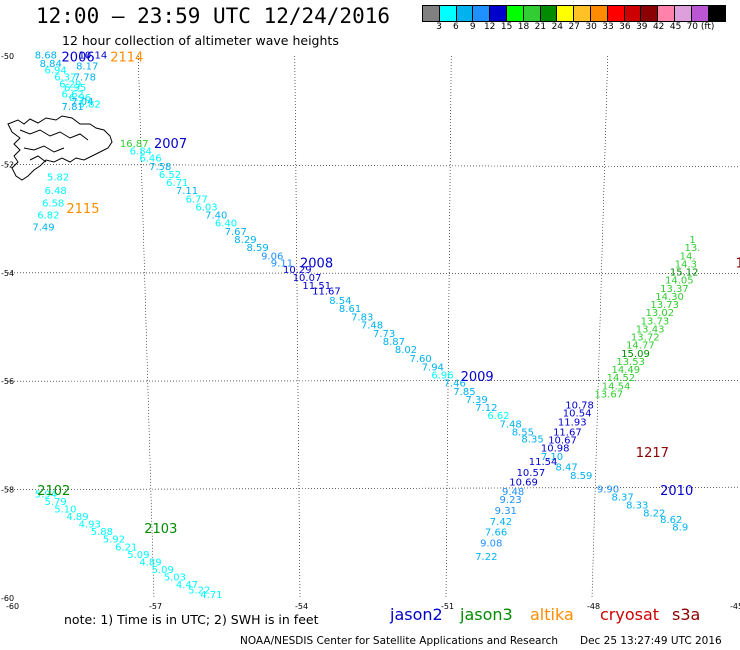 The width and height of the screenshot is (740, 650). What do you see at coordinates (307, 278) in the screenshot?
I see `swh-value: 10.07` at bounding box center [307, 278].